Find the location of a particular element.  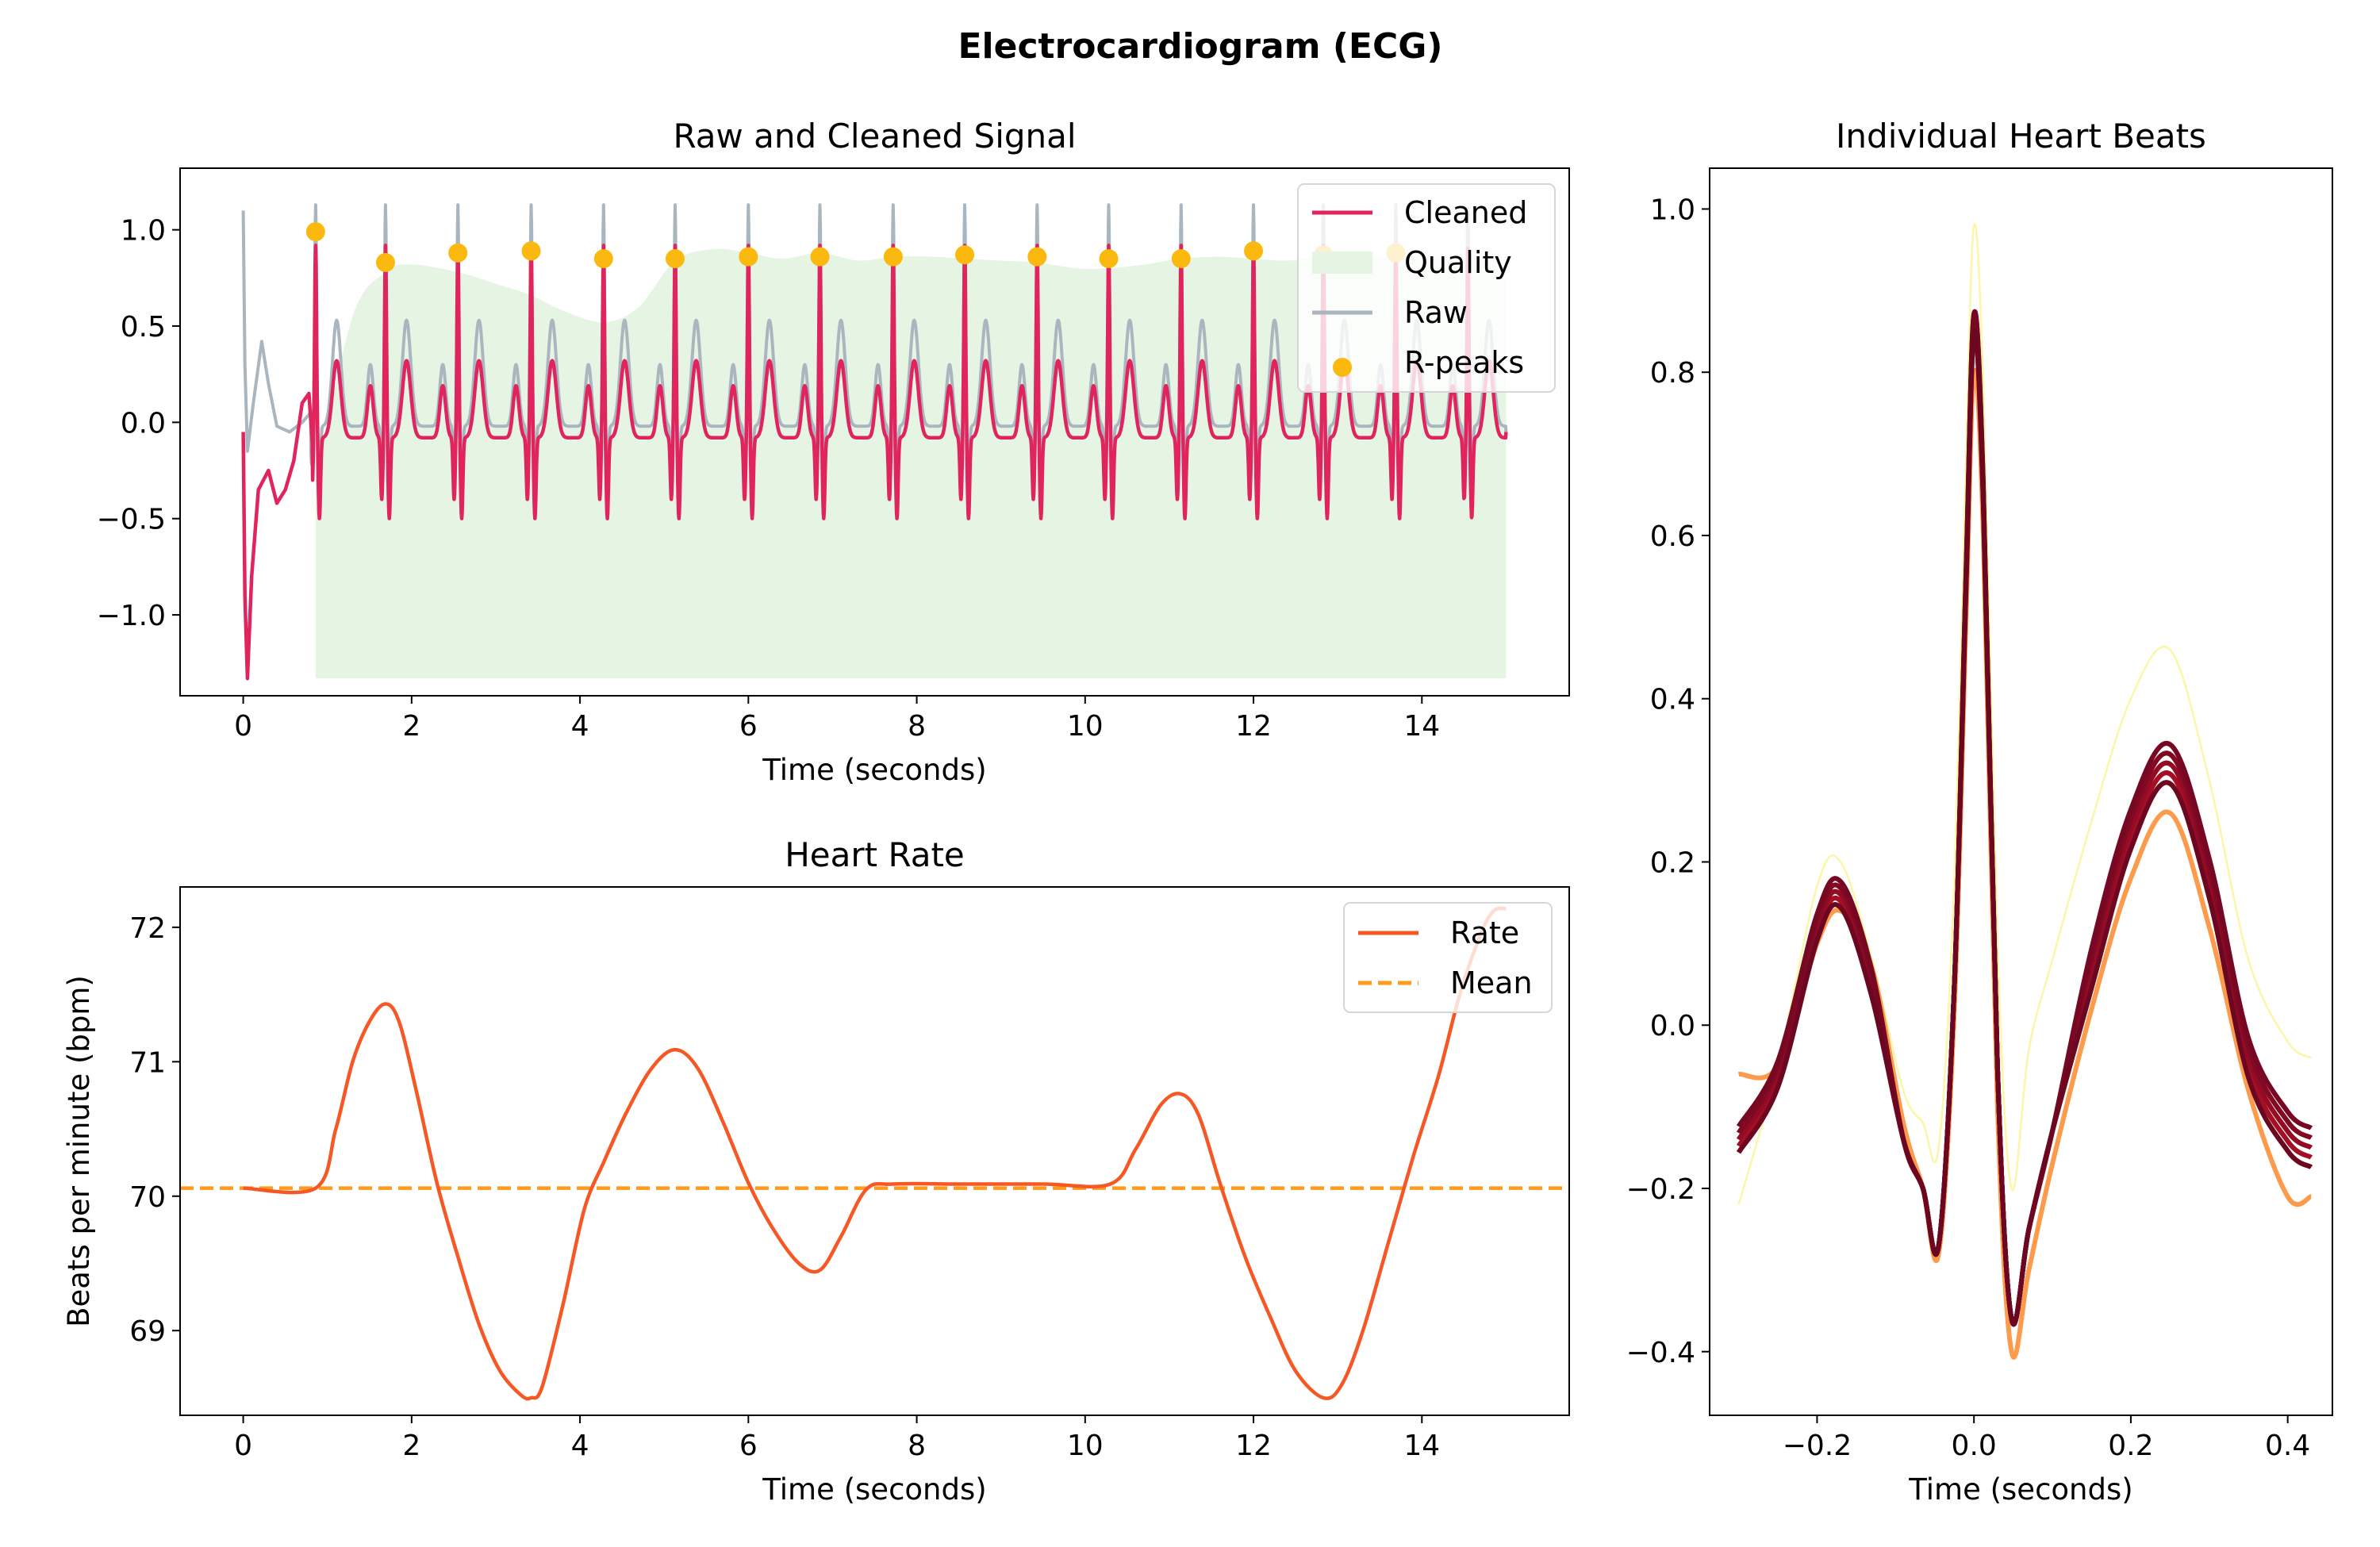

figure-suptitle: Electrocardiogram (ECG) is located at coordinates (1200, 46).